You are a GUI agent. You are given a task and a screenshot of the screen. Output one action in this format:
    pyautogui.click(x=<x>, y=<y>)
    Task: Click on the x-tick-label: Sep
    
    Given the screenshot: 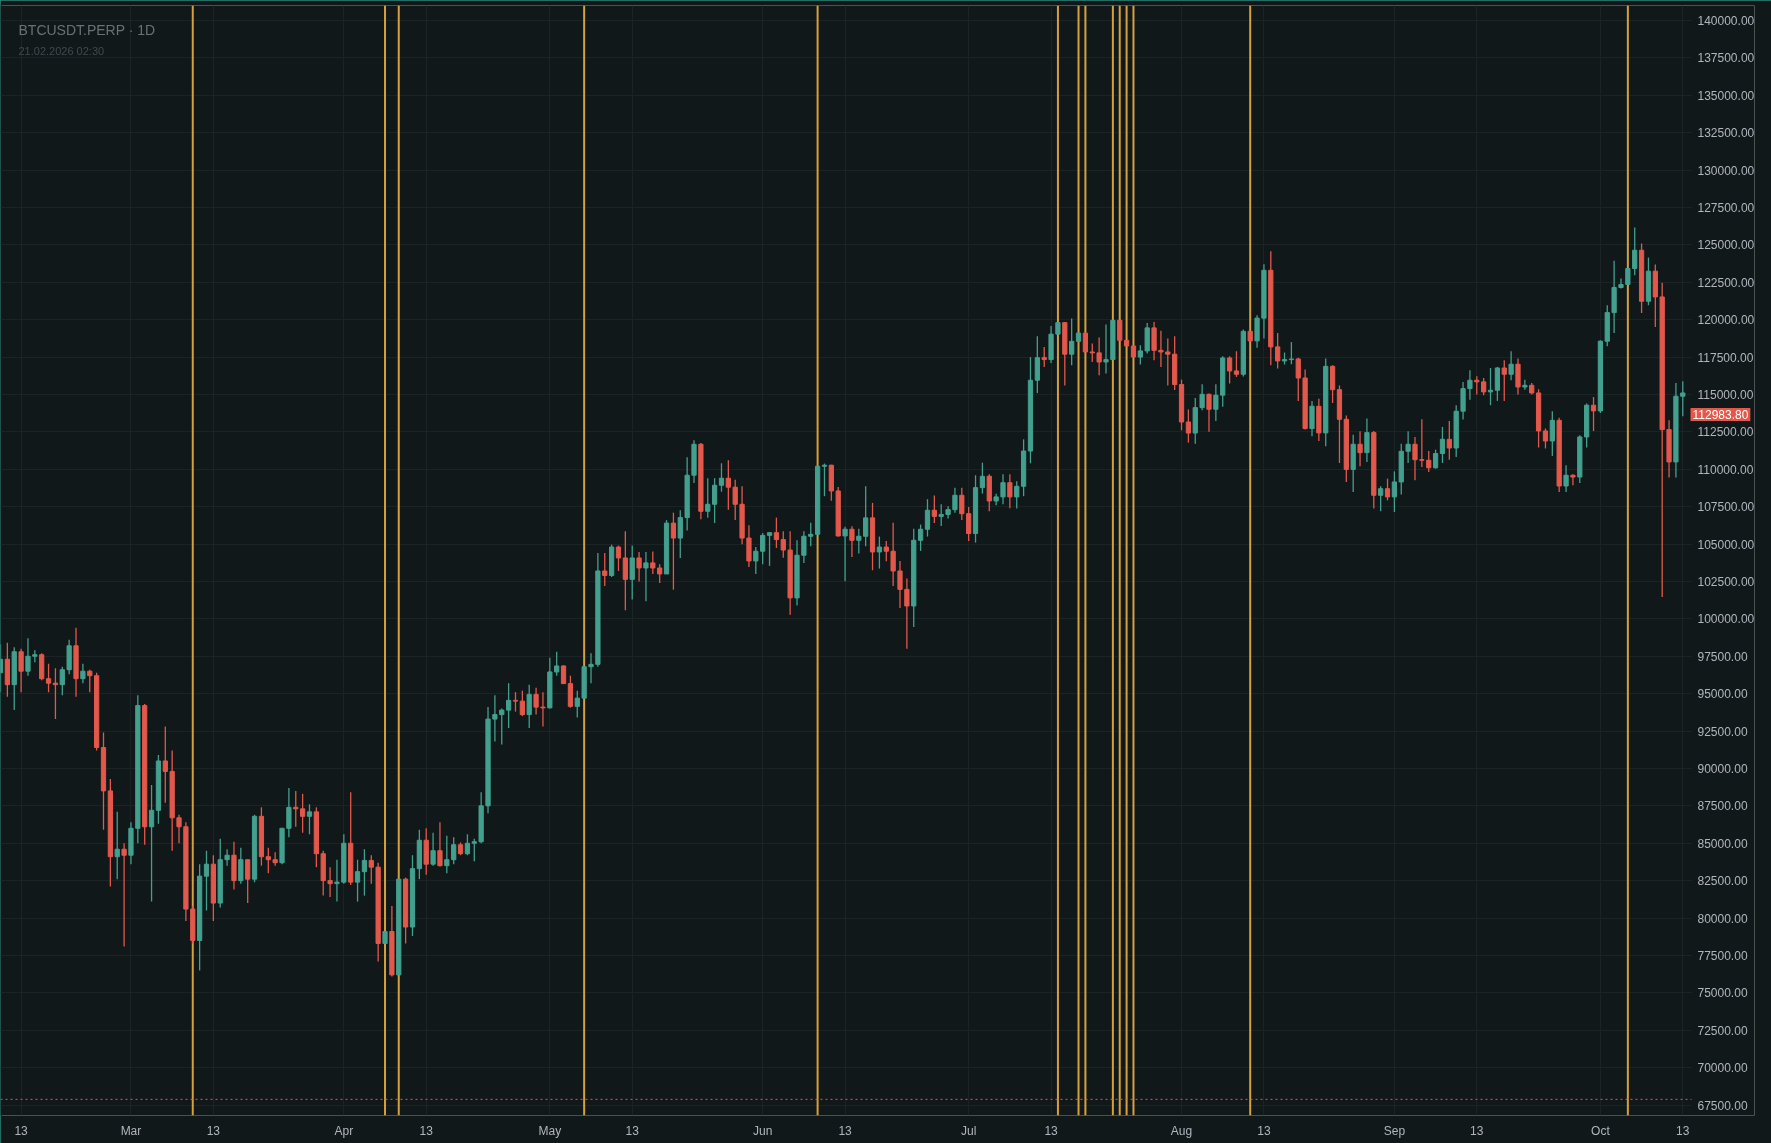 What is the action you would take?
    pyautogui.click(x=1394, y=1130)
    